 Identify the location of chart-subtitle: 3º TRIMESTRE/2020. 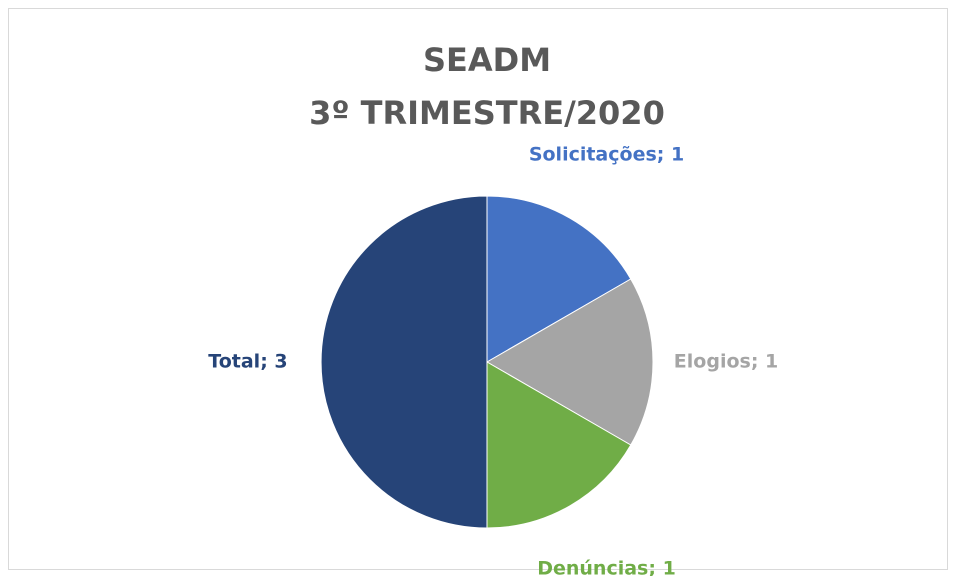
(487, 113).